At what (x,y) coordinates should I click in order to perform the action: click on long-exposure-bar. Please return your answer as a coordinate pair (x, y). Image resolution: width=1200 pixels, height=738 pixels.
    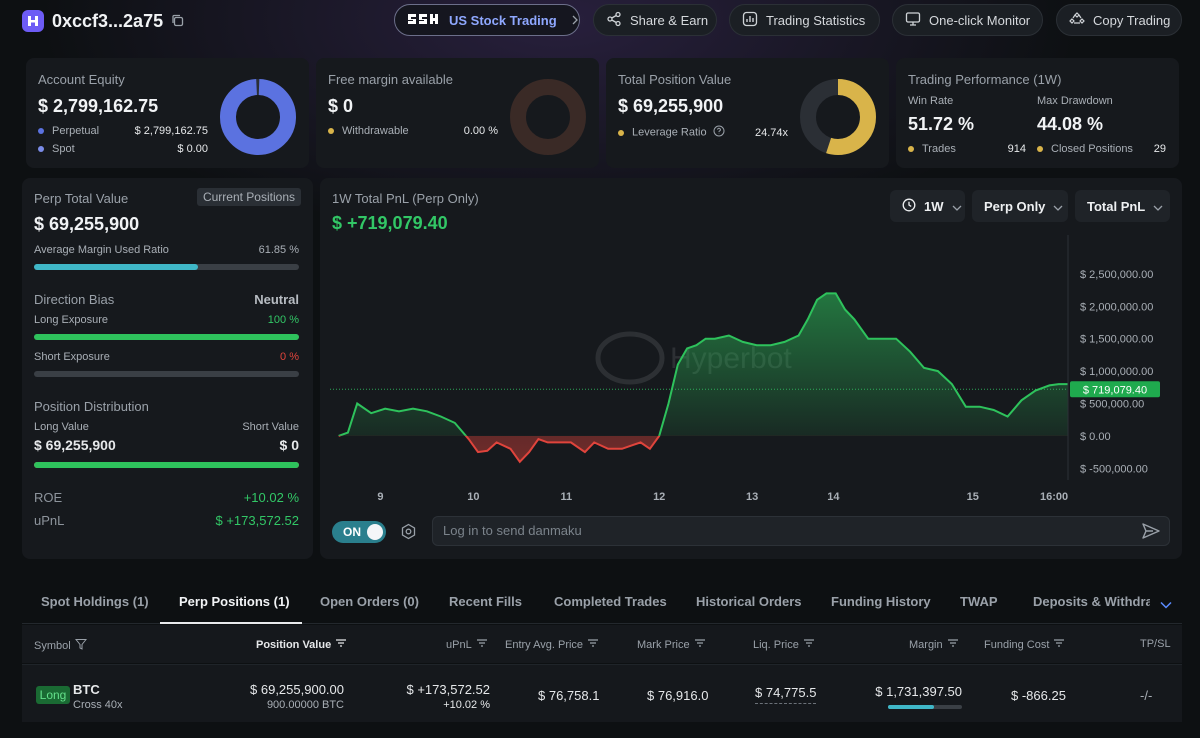
    Looking at the image, I should click on (166, 337).